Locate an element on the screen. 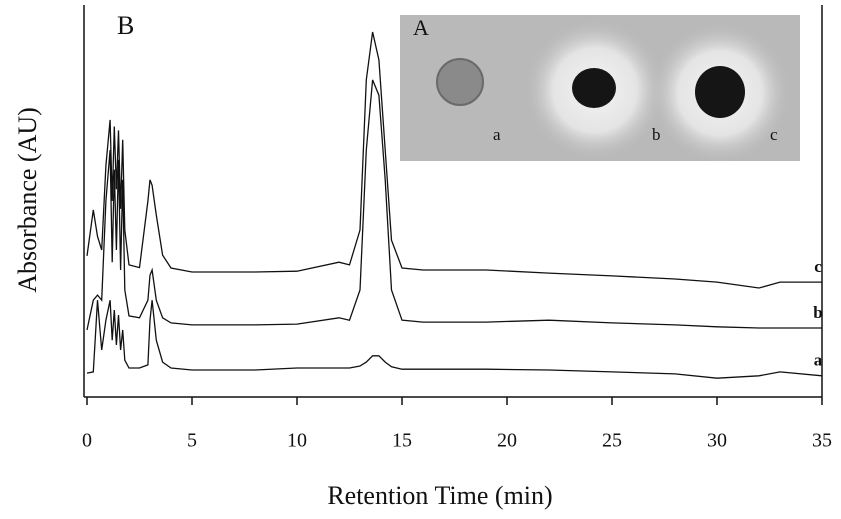 This screenshot has height=519, width=841. x-tick-label: 20 is located at coordinates (507, 441).